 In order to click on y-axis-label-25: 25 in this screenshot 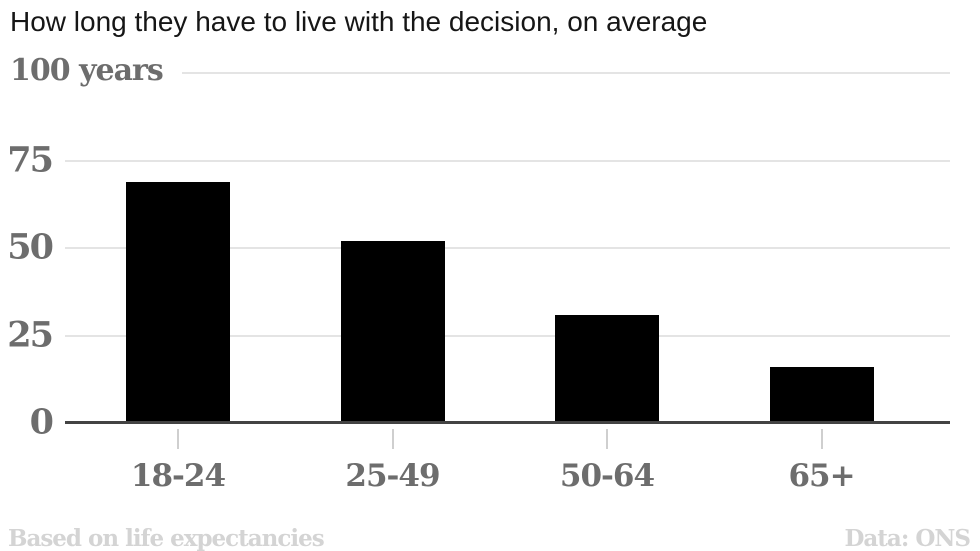, I will do `click(30, 335)`.